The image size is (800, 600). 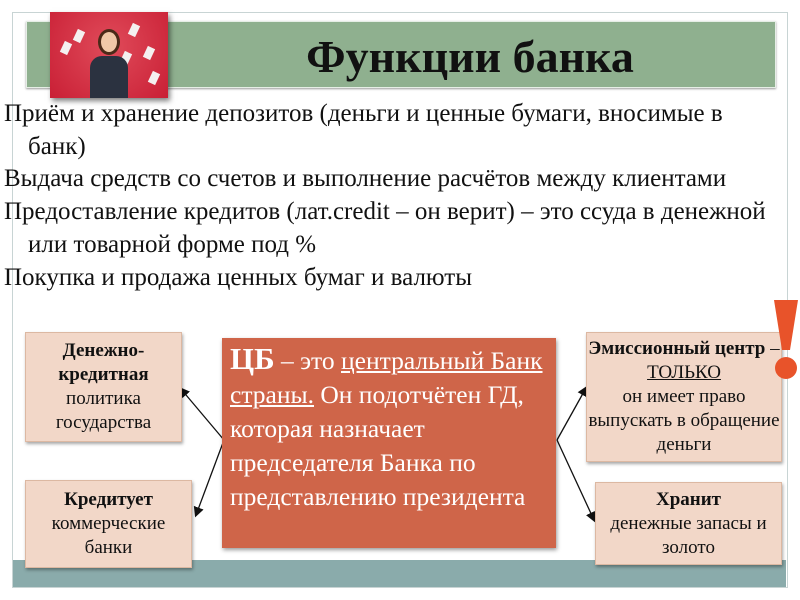 What do you see at coordinates (238, 277) in the screenshot?
I see `list-item: Покупка и продажа ценных бумаг и валюты` at bounding box center [238, 277].